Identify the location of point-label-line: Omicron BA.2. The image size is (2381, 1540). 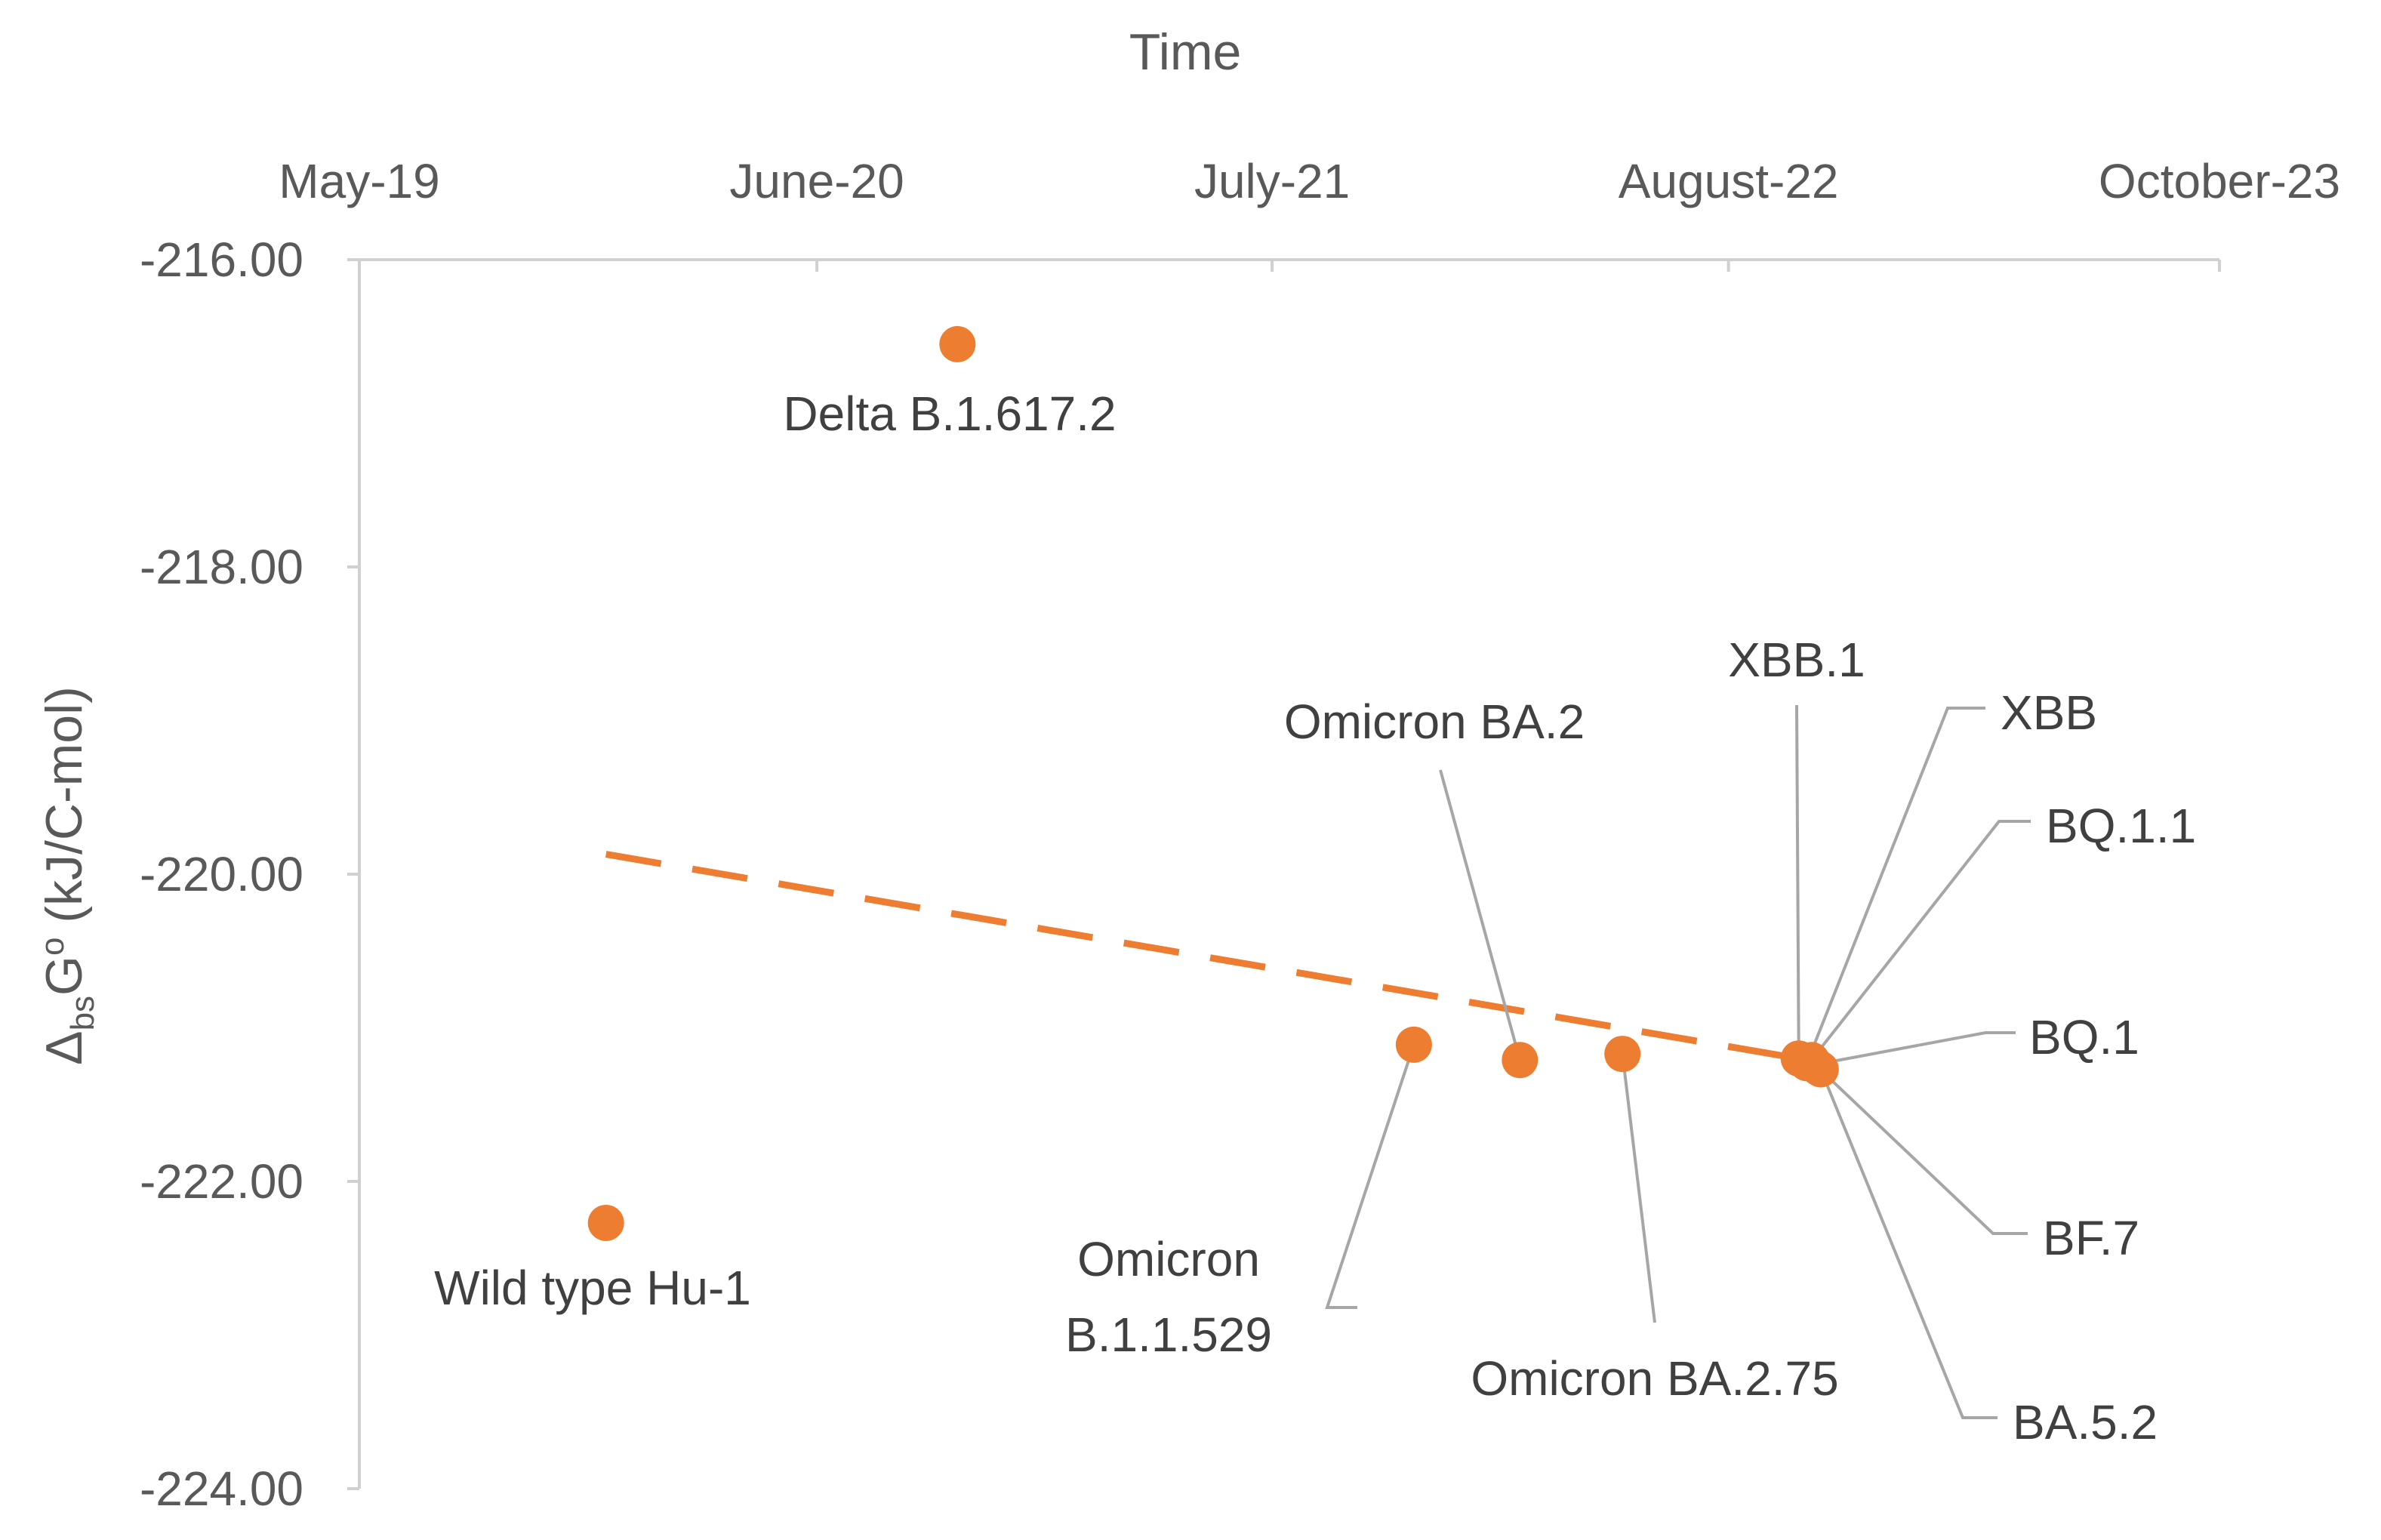
(1434, 722).